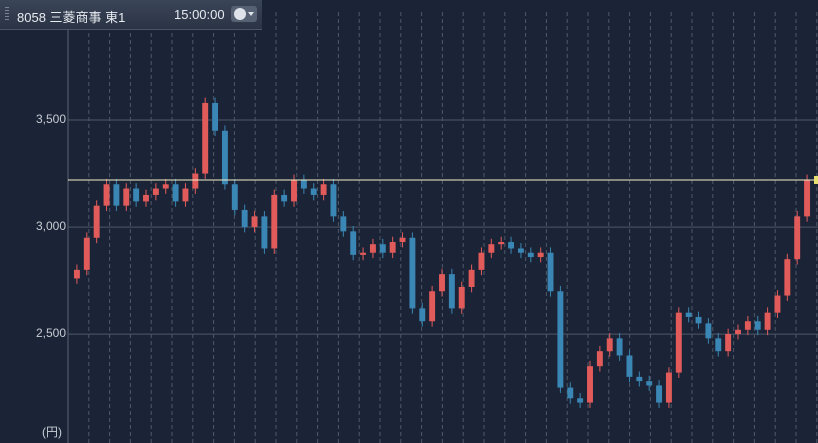  What do you see at coordinates (244, 14) in the screenshot?
I see `info-button` at bounding box center [244, 14].